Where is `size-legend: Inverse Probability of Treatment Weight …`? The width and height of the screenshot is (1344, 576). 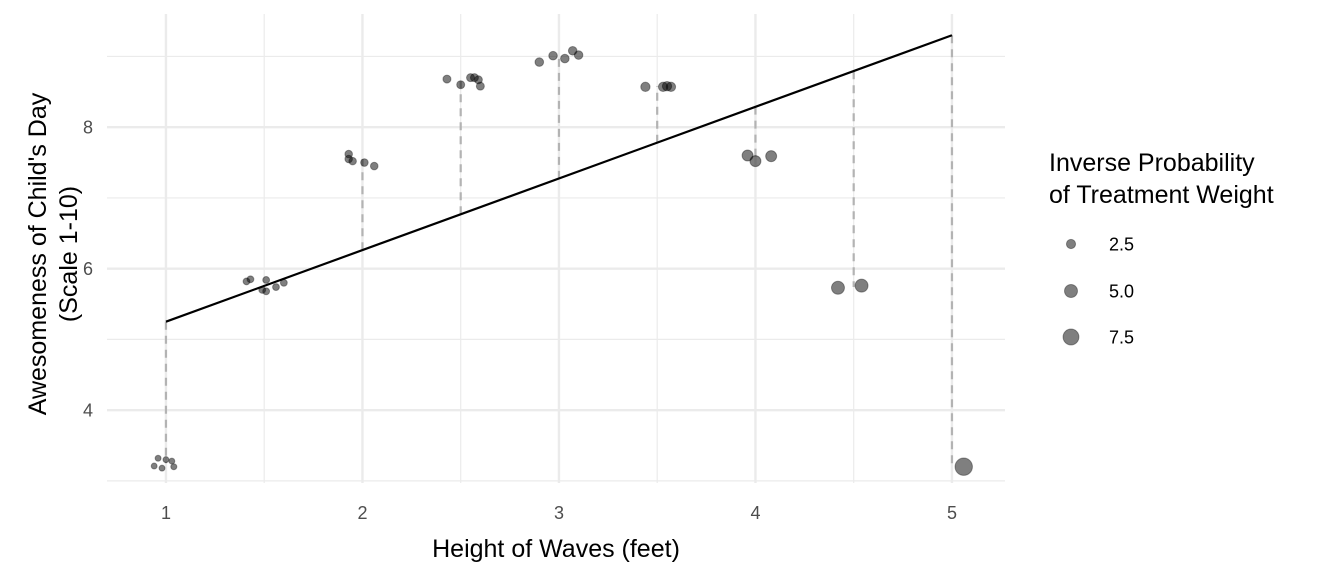 size-legend: Inverse Probability of Treatment Weight … is located at coordinates (1161, 248).